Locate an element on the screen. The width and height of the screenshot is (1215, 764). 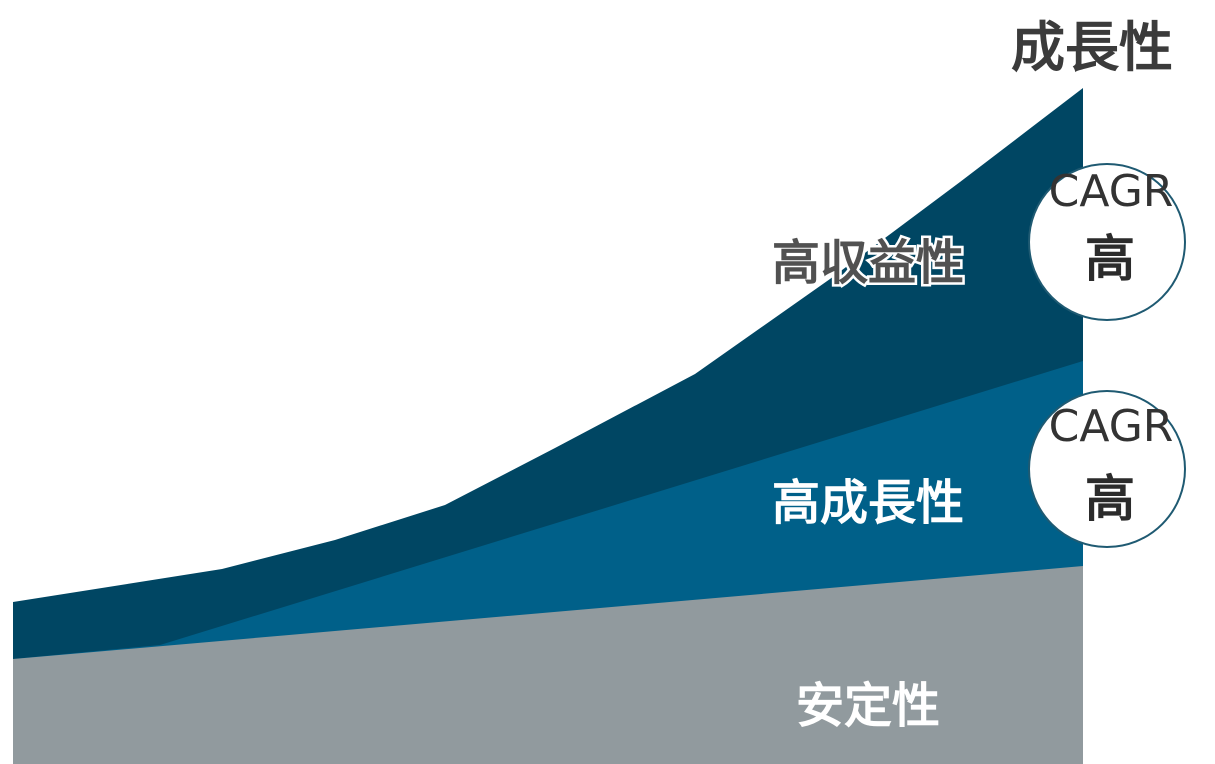
cagr-badge-middle: CAGR 高 is located at coordinates (1107, 469).